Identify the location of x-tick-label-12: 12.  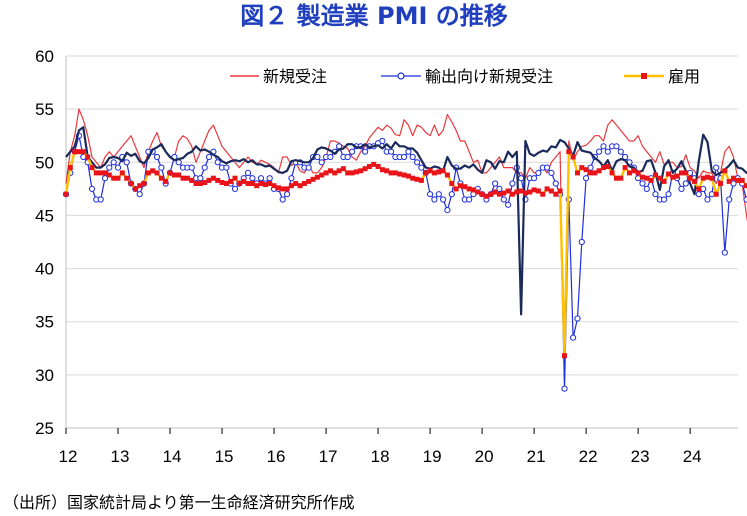
(68, 456).